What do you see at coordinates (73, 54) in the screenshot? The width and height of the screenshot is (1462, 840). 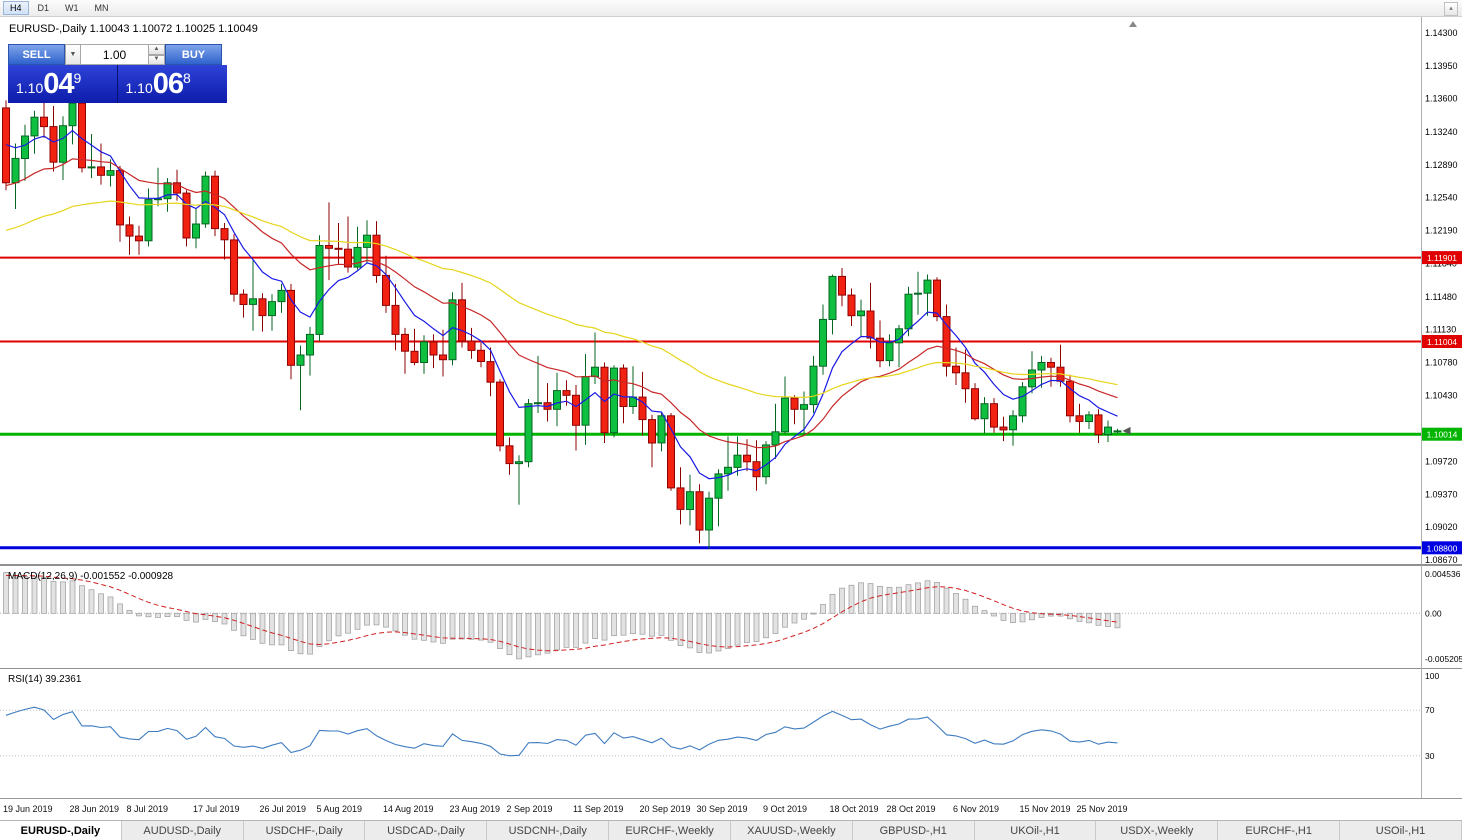 I see `volume-dropdown-button: ▼` at bounding box center [73, 54].